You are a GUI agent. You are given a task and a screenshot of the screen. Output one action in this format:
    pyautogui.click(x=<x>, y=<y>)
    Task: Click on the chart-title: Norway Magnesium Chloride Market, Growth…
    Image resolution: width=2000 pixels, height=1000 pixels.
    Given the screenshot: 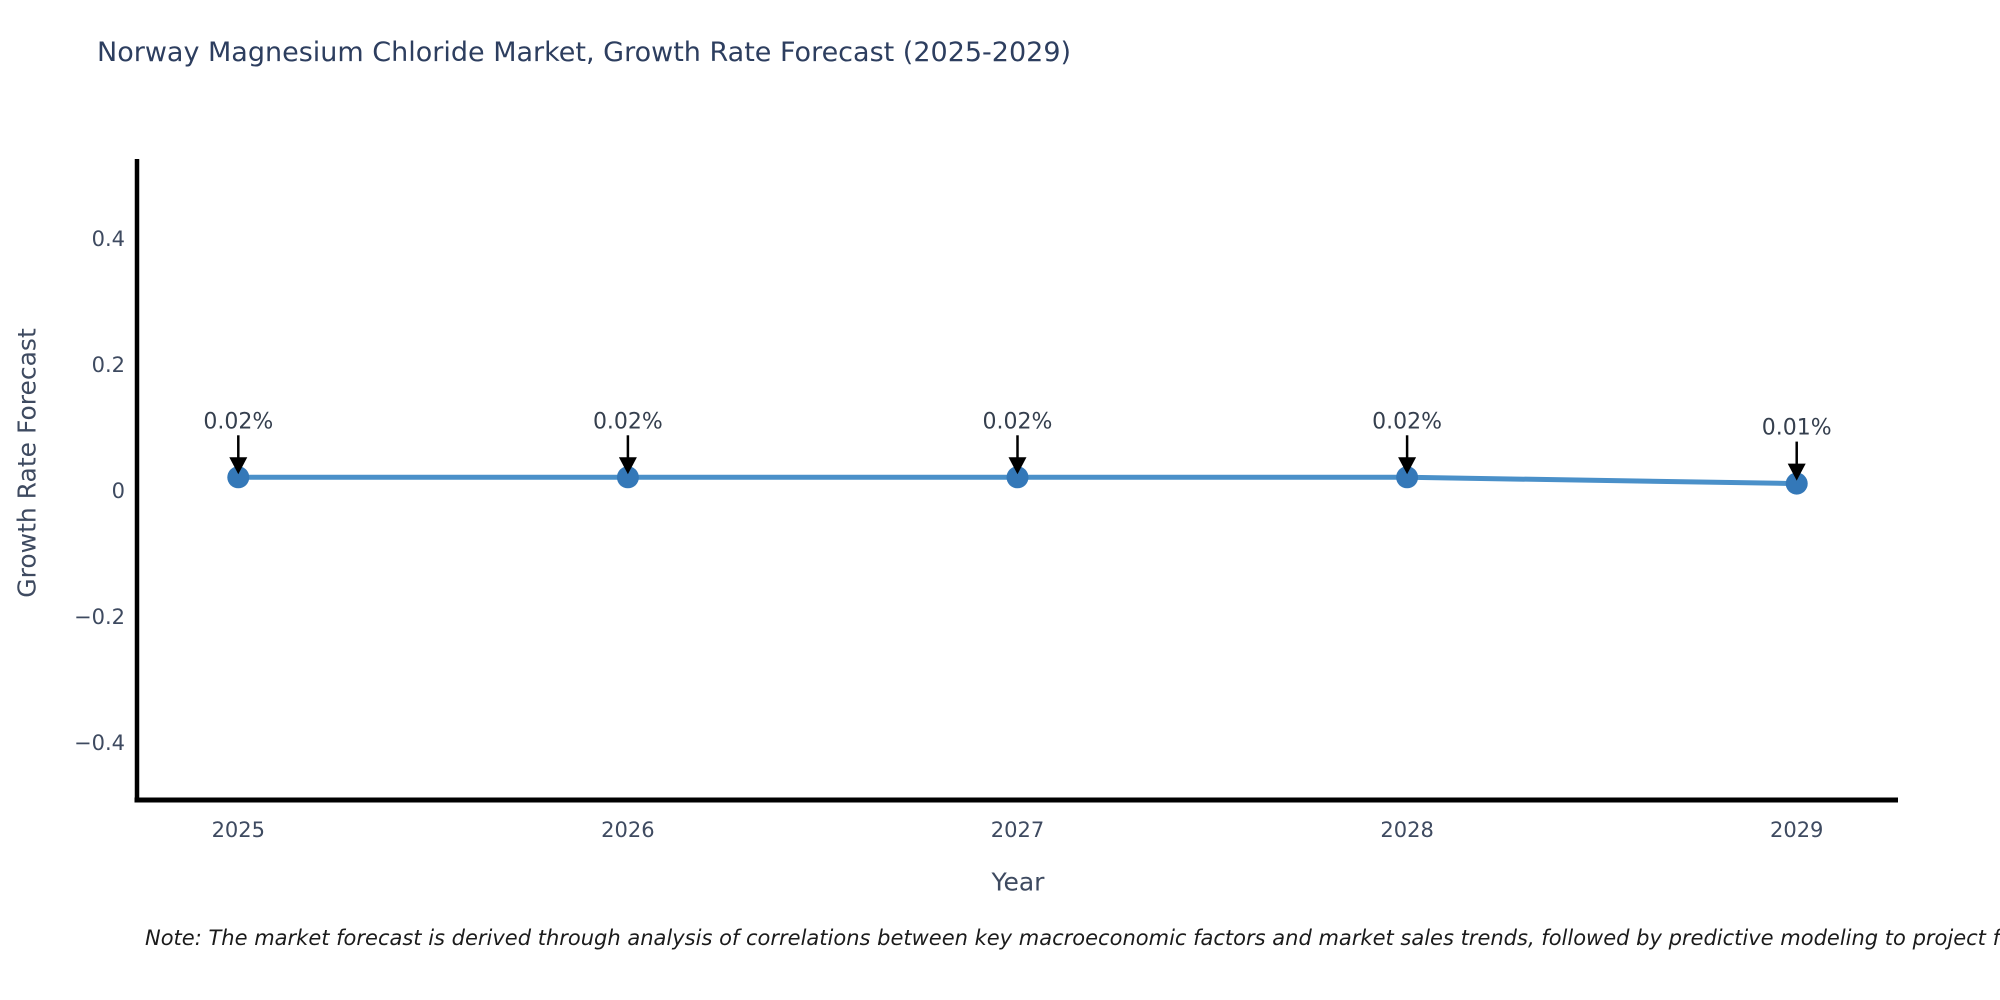 What is the action you would take?
    pyautogui.click(x=584, y=52)
    